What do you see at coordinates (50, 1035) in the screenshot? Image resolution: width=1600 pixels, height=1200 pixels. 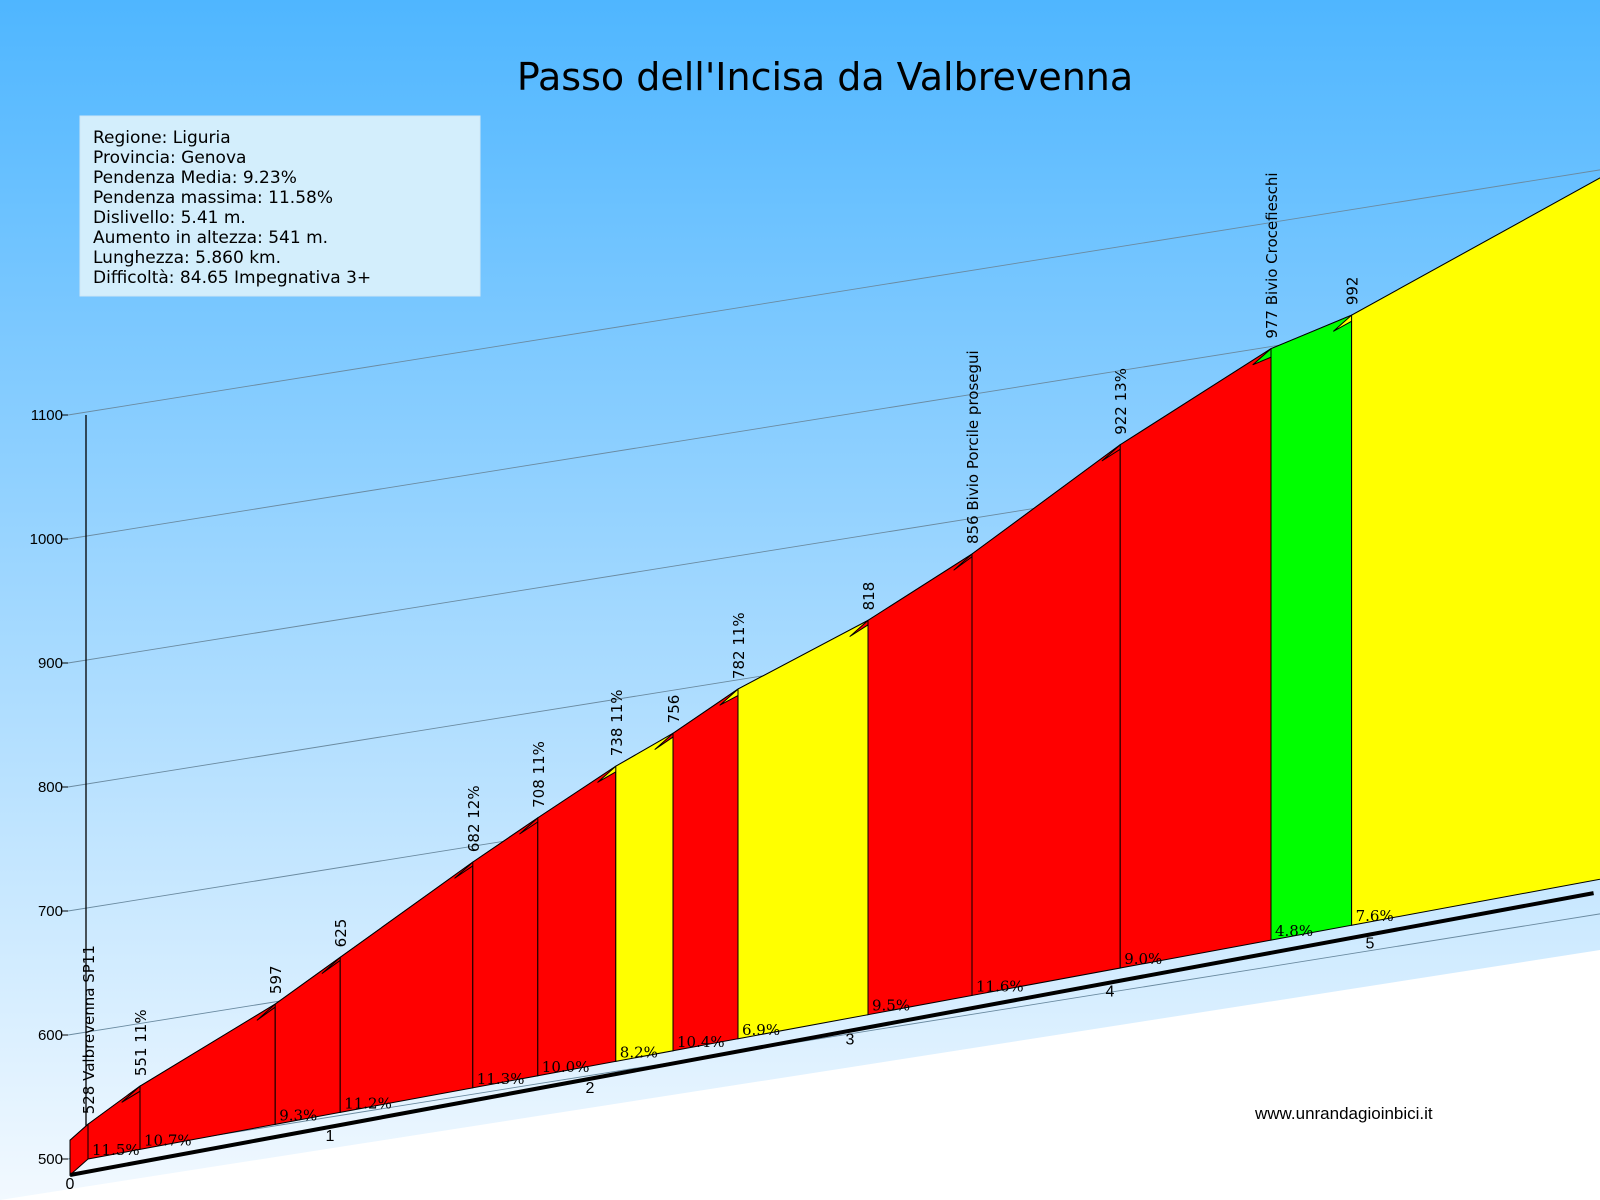 I see `y-tick-label: 600` at bounding box center [50, 1035].